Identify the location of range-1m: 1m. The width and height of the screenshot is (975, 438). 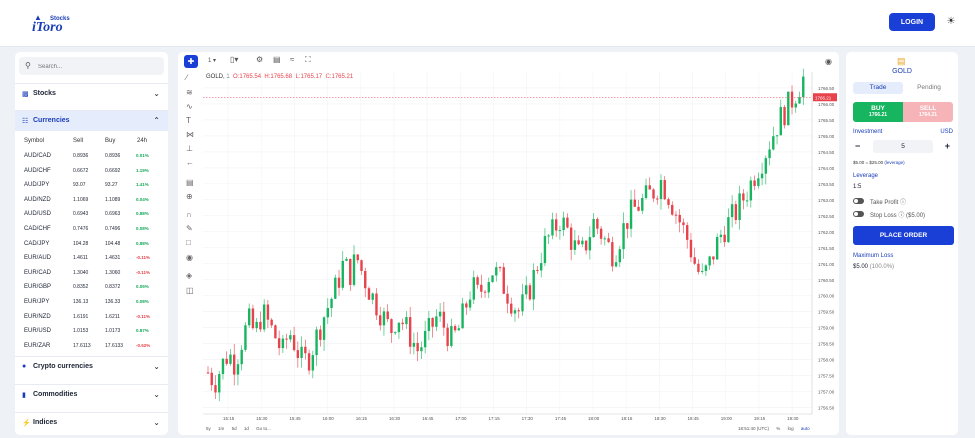
(221, 428).